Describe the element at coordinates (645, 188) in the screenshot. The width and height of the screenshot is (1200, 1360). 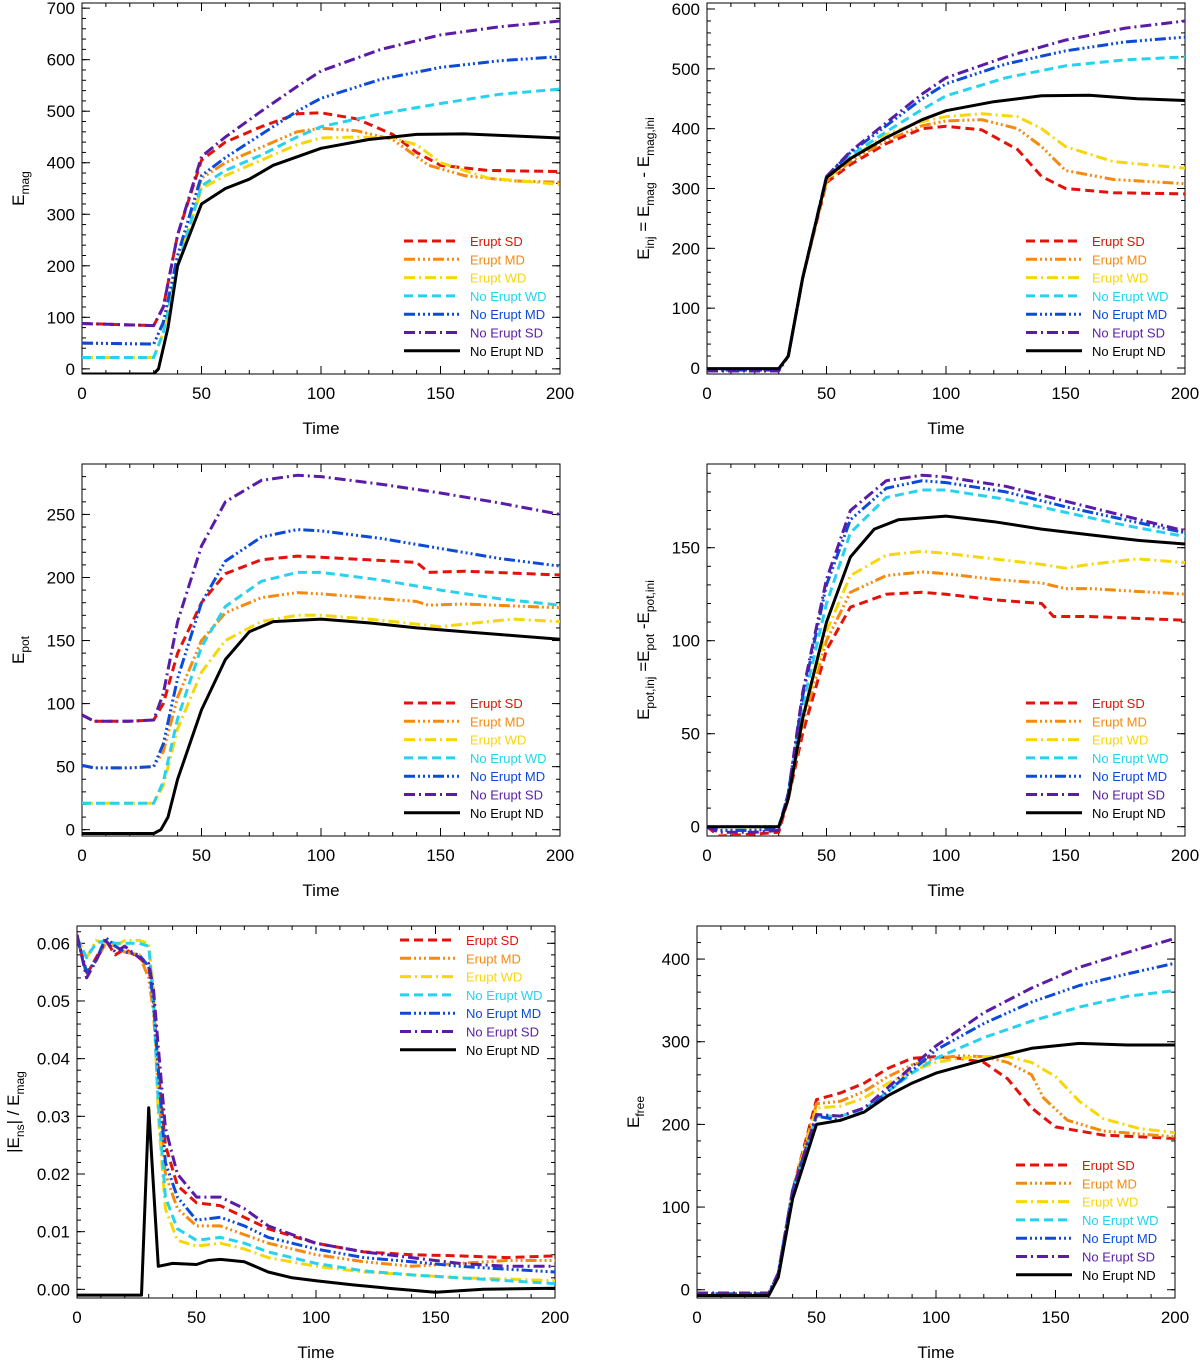
I see `y-axis-label: Einj = Emag - Emag,ini` at that location.